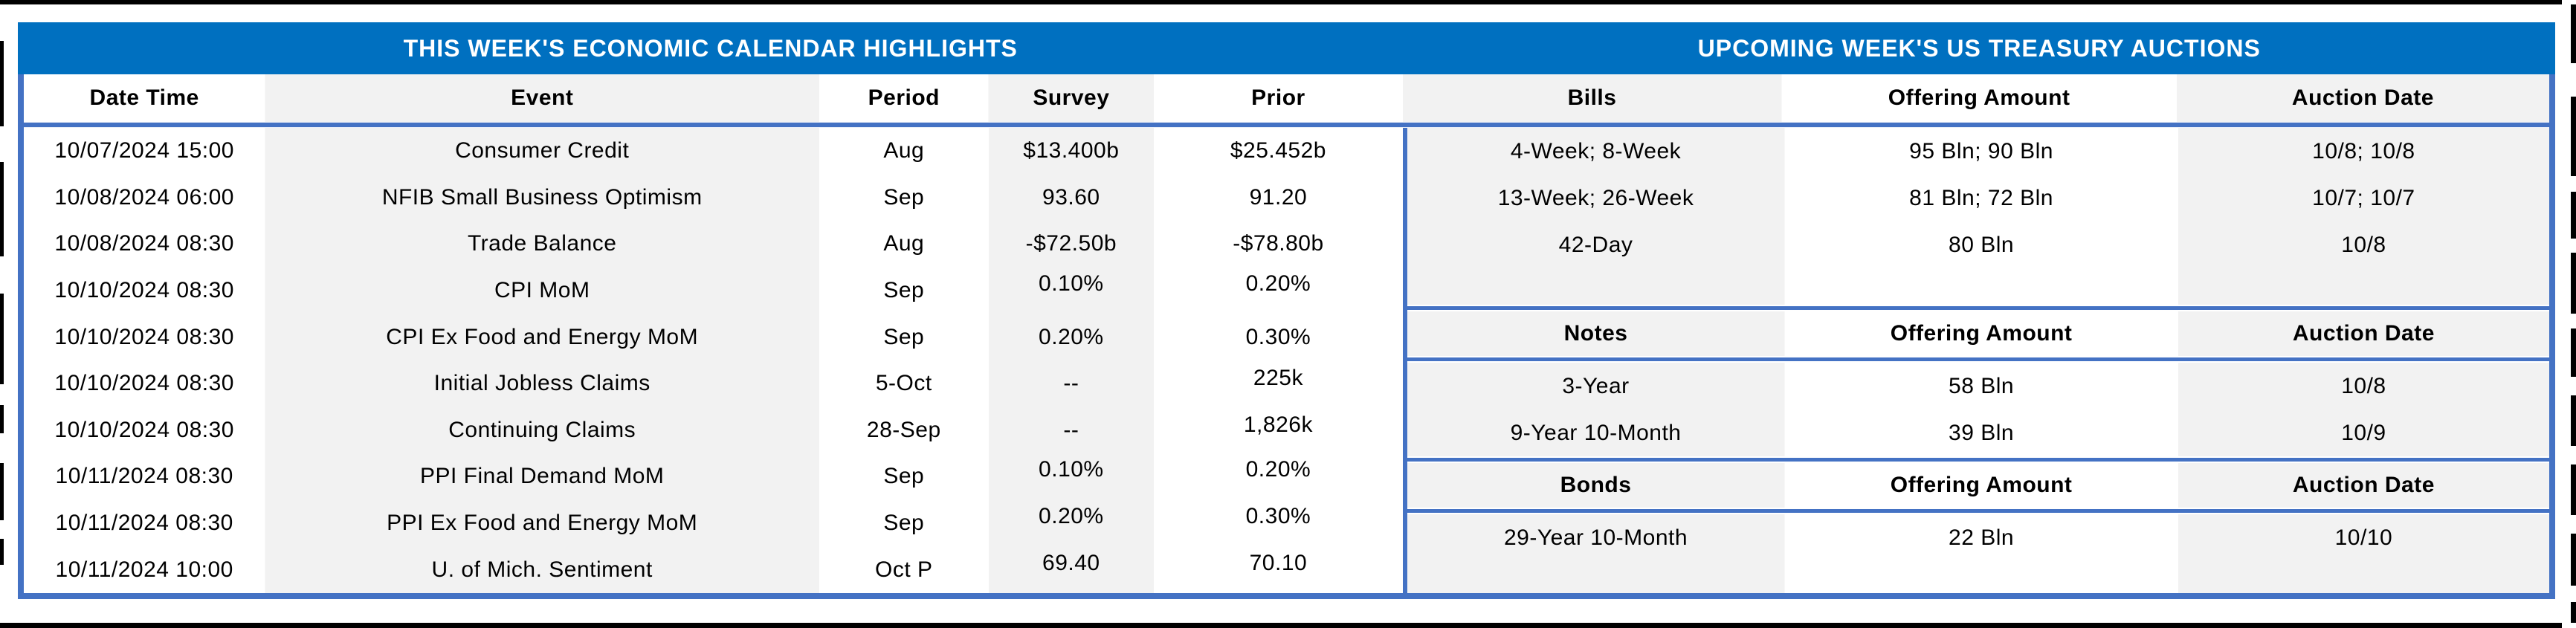  Describe the element at coordinates (1071, 97) in the screenshot. I see `header-survey: Survey` at that location.